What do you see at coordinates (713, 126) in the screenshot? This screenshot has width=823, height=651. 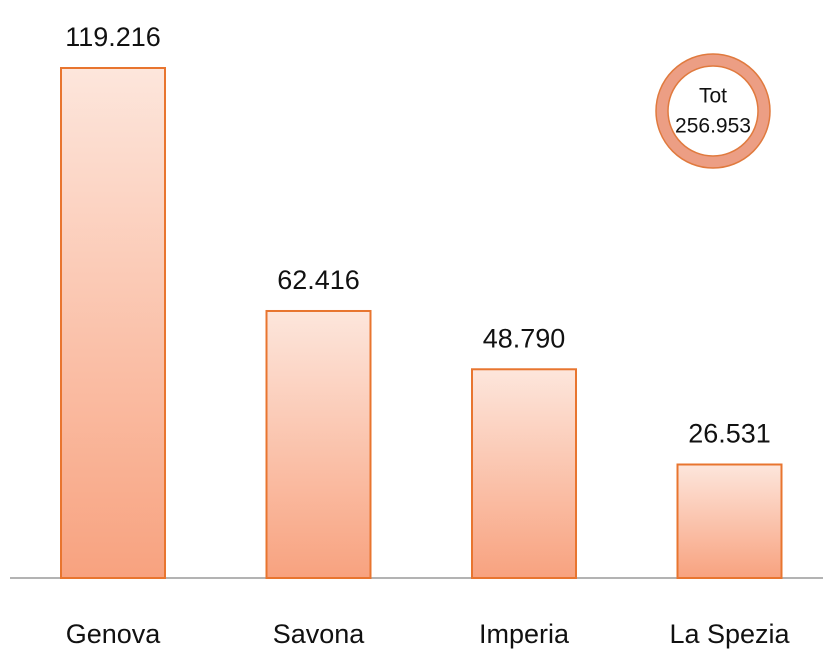 I see `total-value: 256.953` at bounding box center [713, 126].